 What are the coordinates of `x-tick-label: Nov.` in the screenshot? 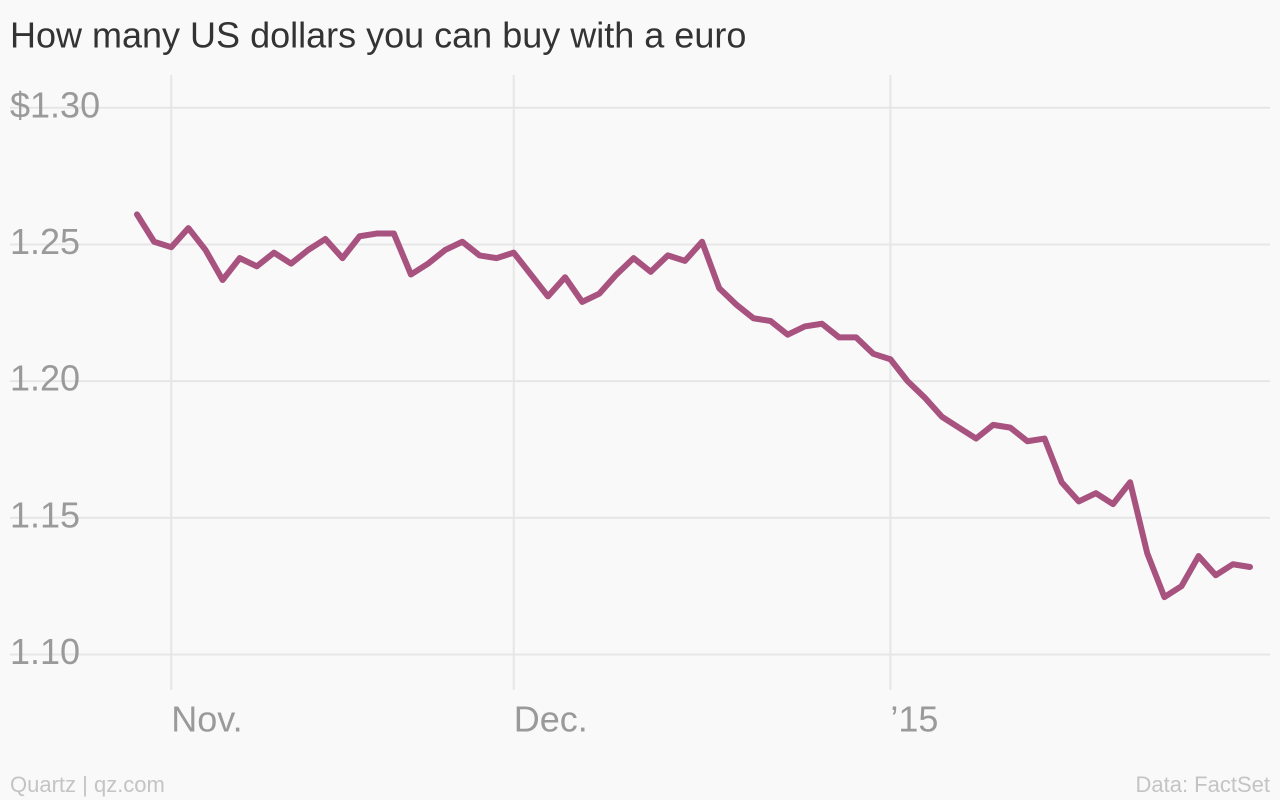 It's located at (206, 719).